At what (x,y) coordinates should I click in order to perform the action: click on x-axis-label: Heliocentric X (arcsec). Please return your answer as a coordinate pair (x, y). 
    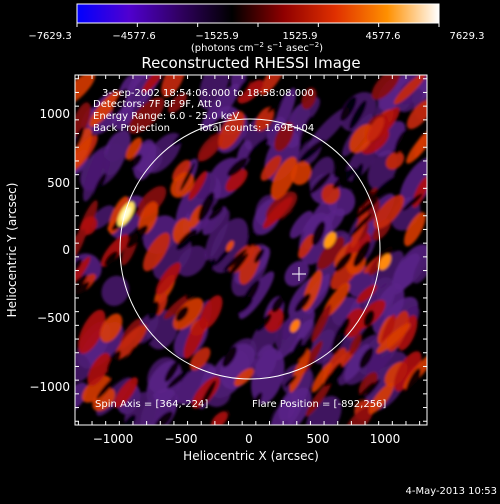
    Looking at the image, I should click on (251, 456).